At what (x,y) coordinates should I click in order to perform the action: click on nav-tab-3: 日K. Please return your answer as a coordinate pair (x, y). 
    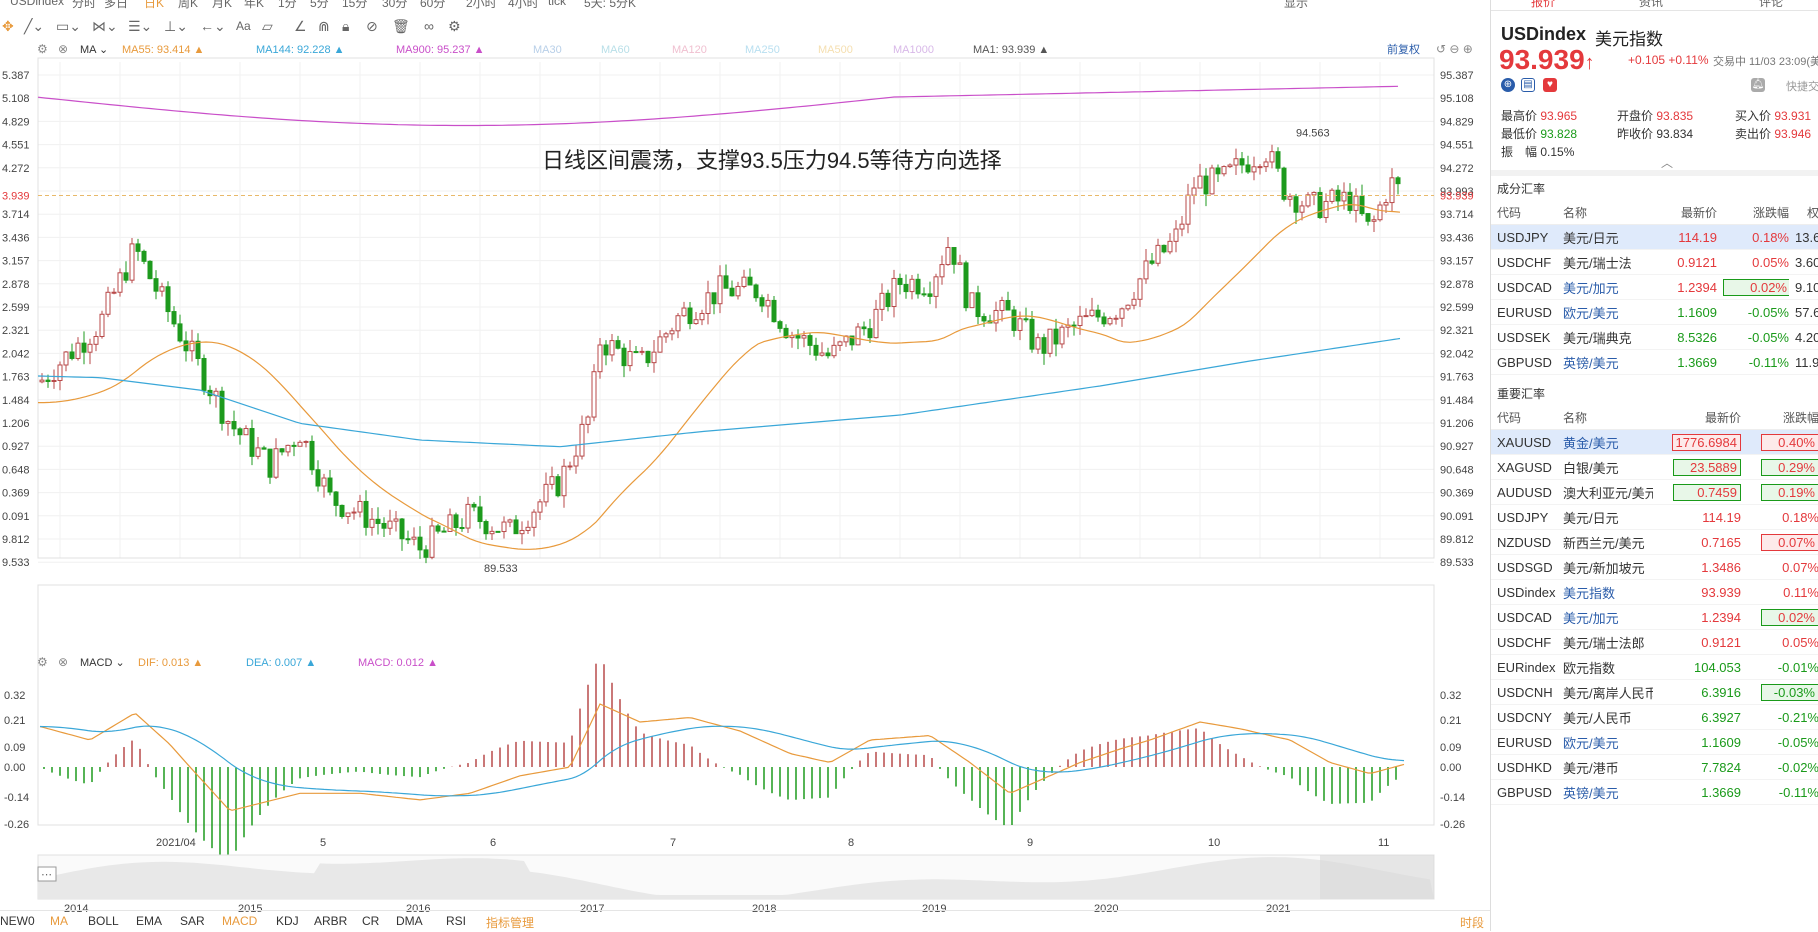
    Looking at the image, I should click on (154, 5).